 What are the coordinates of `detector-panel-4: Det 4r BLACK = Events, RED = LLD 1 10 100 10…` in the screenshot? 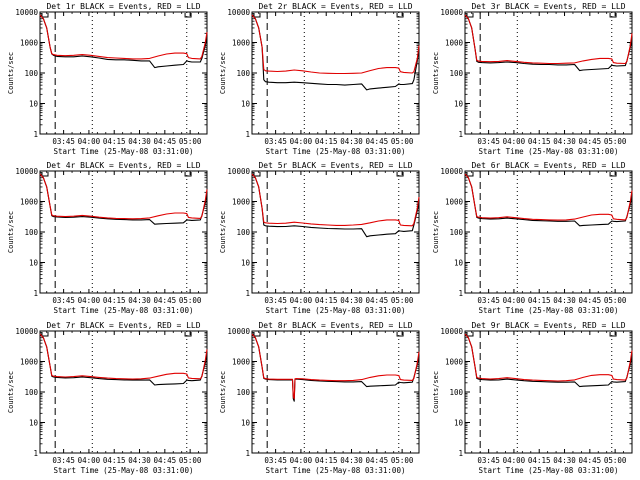 It's located at (107, 238).